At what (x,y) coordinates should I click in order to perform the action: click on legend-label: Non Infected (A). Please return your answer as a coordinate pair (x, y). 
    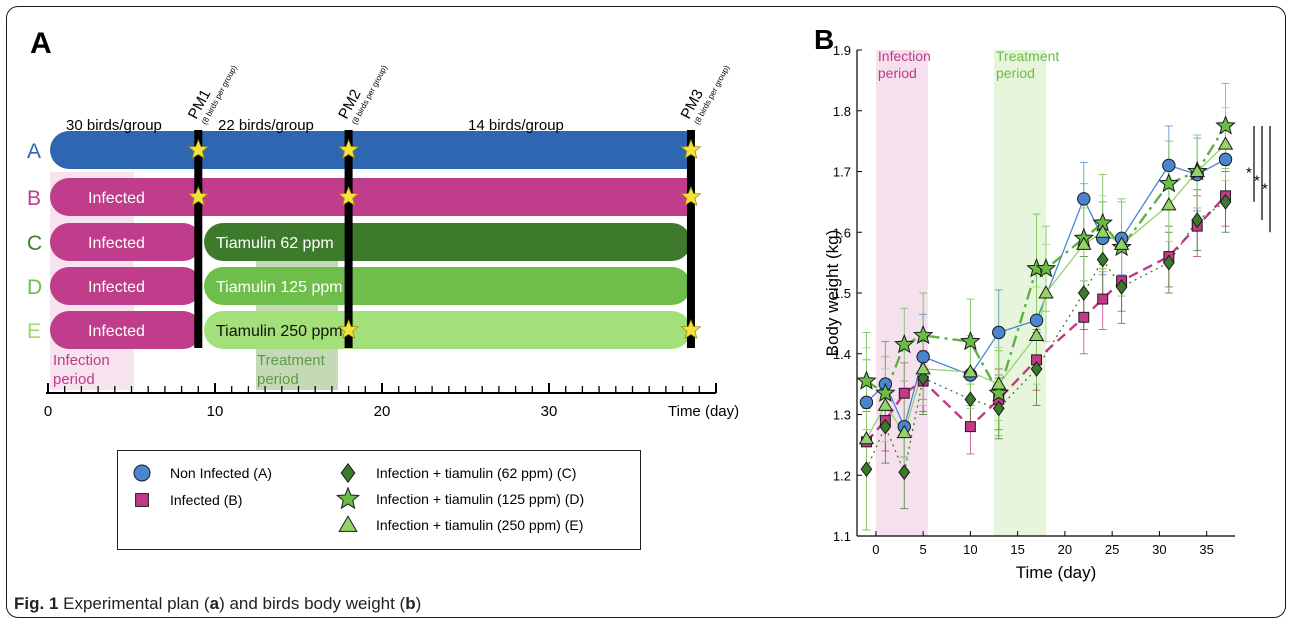
    Looking at the image, I should click on (221, 473).